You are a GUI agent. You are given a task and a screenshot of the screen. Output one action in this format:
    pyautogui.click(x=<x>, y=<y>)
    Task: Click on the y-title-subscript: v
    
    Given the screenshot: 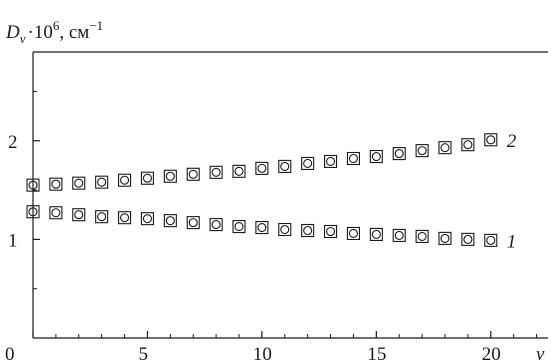 What is the action you would take?
    pyautogui.click(x=23, y=38)
    